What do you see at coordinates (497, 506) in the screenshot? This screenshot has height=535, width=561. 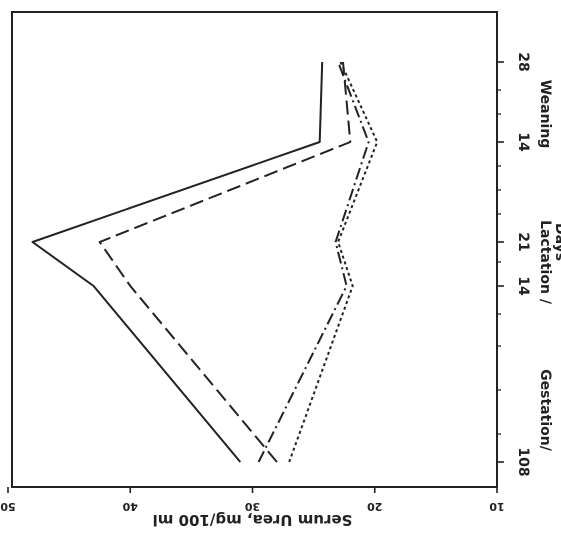 I see `y-tick-label: 10` at bounding box center [497, 506].